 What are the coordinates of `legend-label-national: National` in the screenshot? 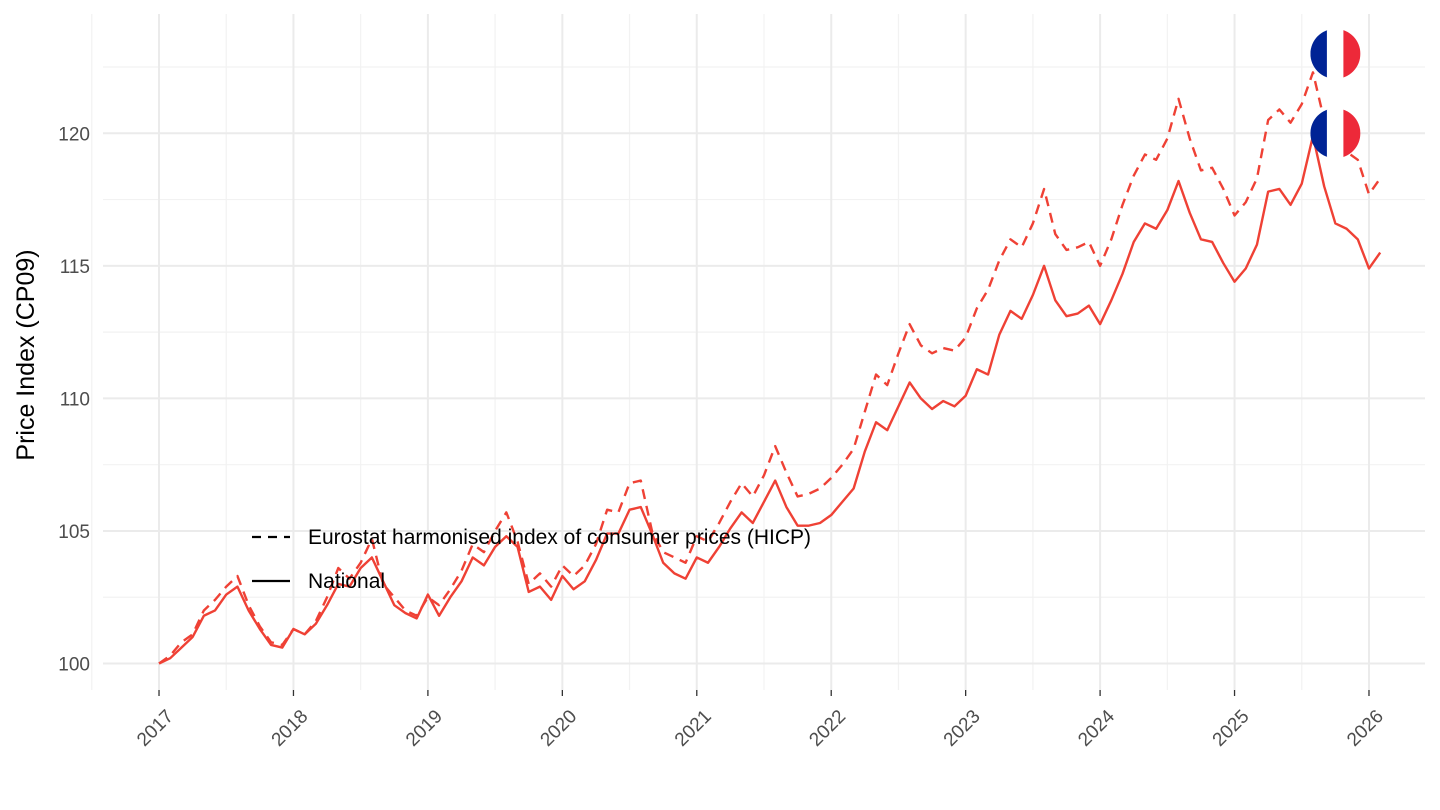 It's located at (346, 581).